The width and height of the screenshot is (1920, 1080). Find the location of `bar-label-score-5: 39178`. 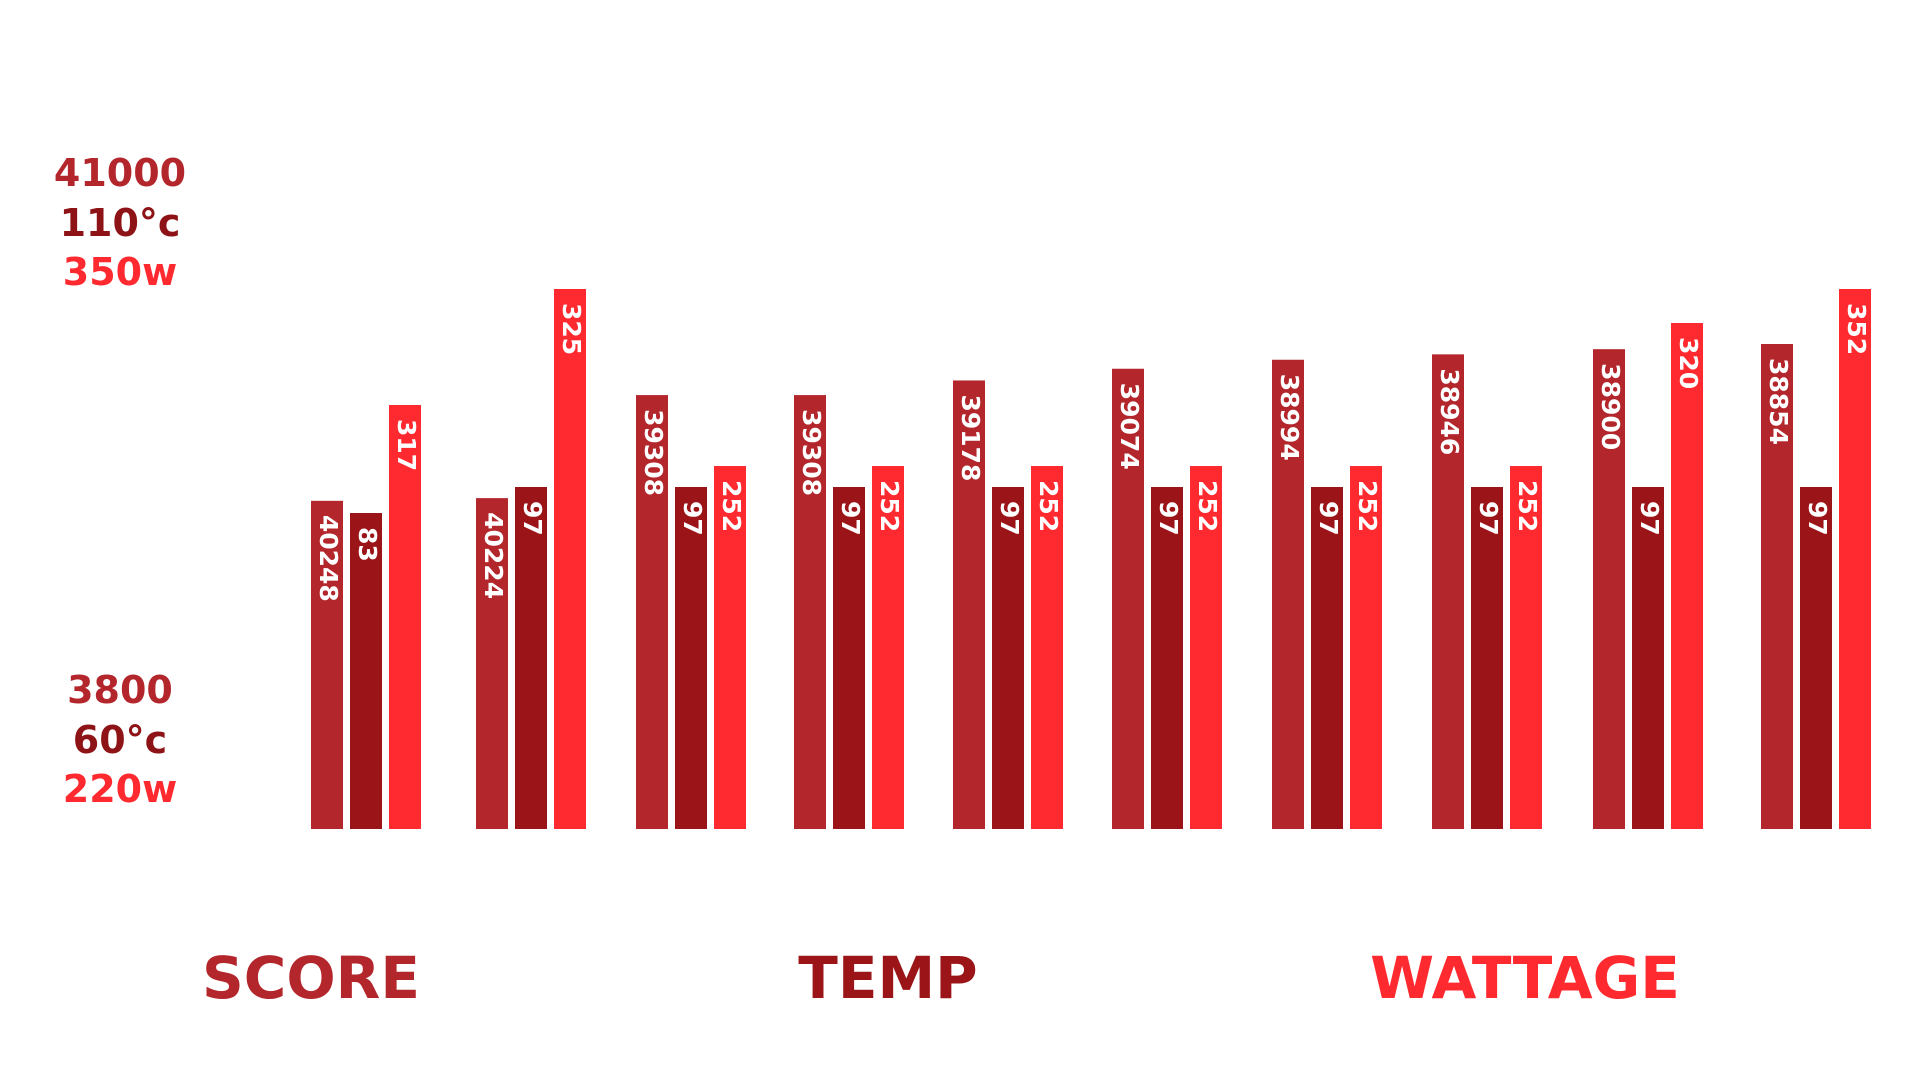

bar-label-score-5: 39178 is located at coordinates (970, 437).